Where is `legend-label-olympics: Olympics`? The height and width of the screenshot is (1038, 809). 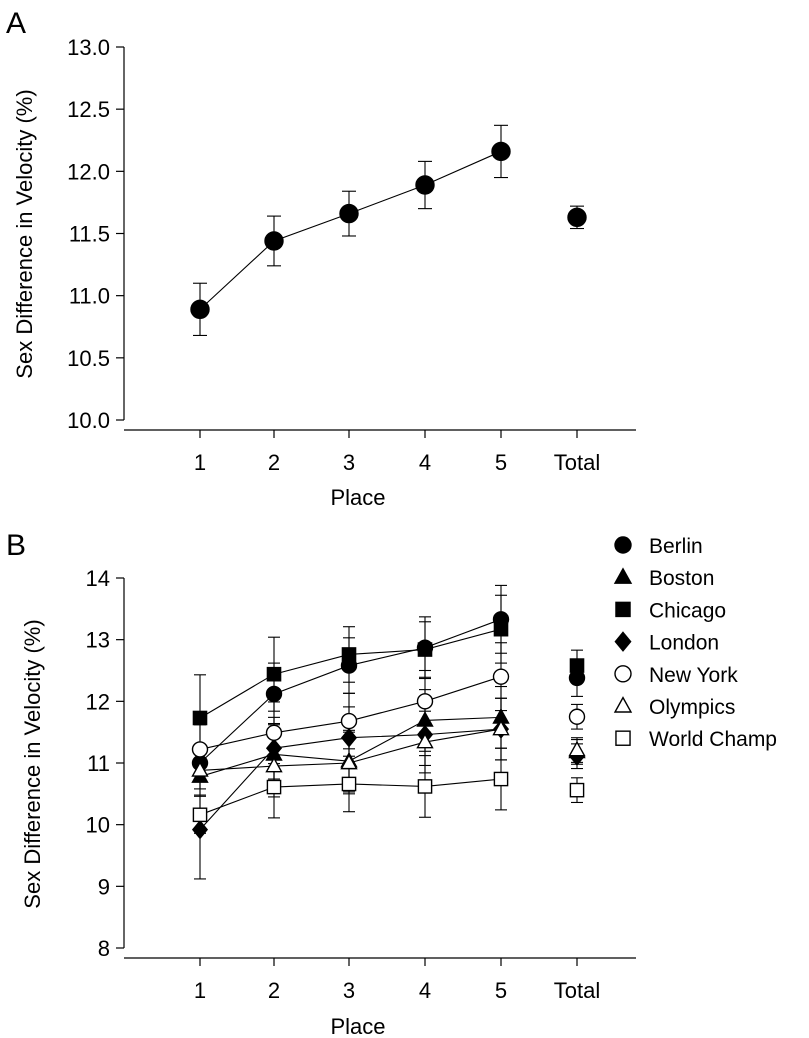
legend-label-olympics: Olympics is located at coordinates (692, 707).